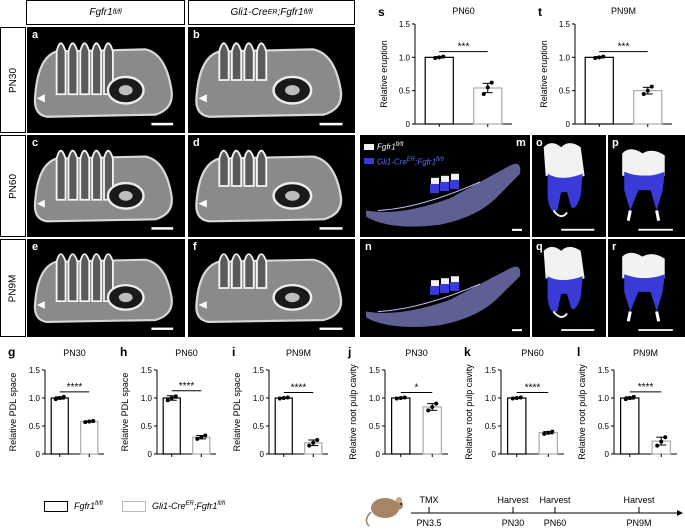  I want to click on row-label-pn60: PN60, so click(13, 186).